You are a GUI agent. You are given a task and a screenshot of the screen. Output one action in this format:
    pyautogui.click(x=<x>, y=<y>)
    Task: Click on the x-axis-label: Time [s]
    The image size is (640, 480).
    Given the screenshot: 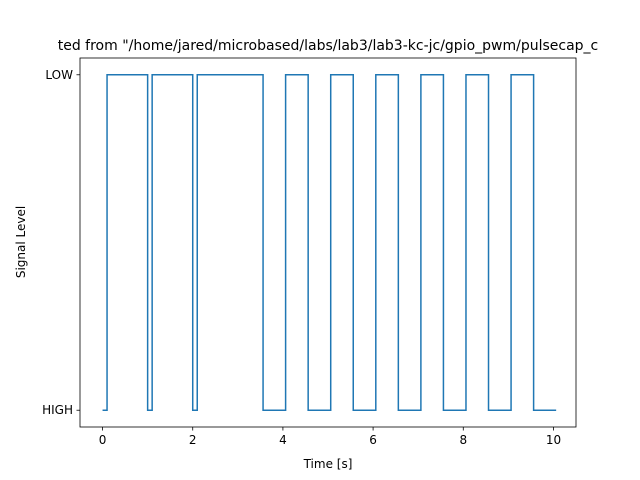 What is the action you would take?
    pyautogui.click(x=328, y=464)
    